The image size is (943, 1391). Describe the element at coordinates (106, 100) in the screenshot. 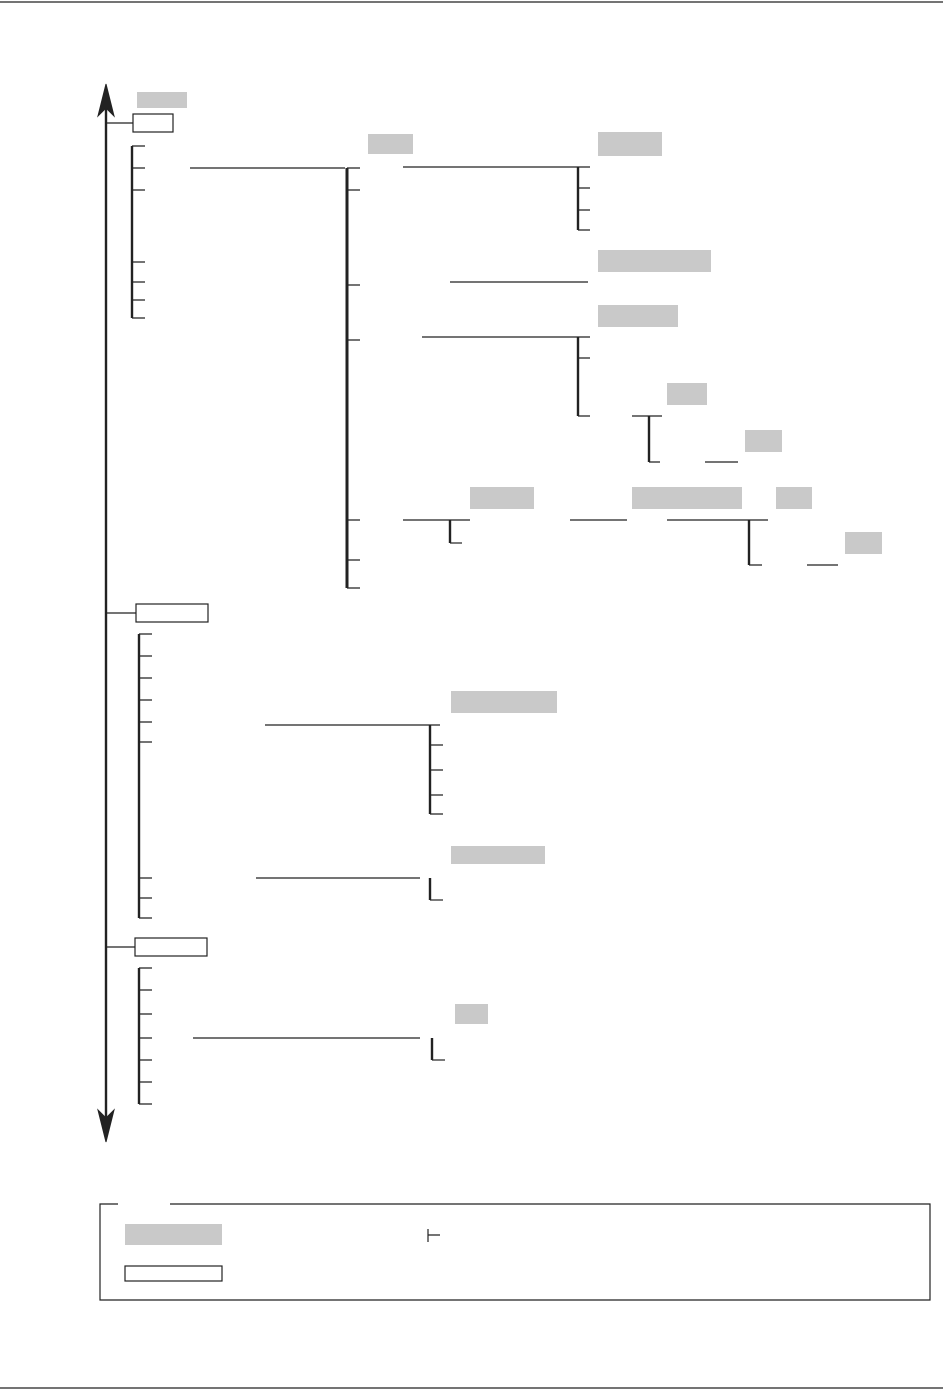

I see `arrow-up` at that location.